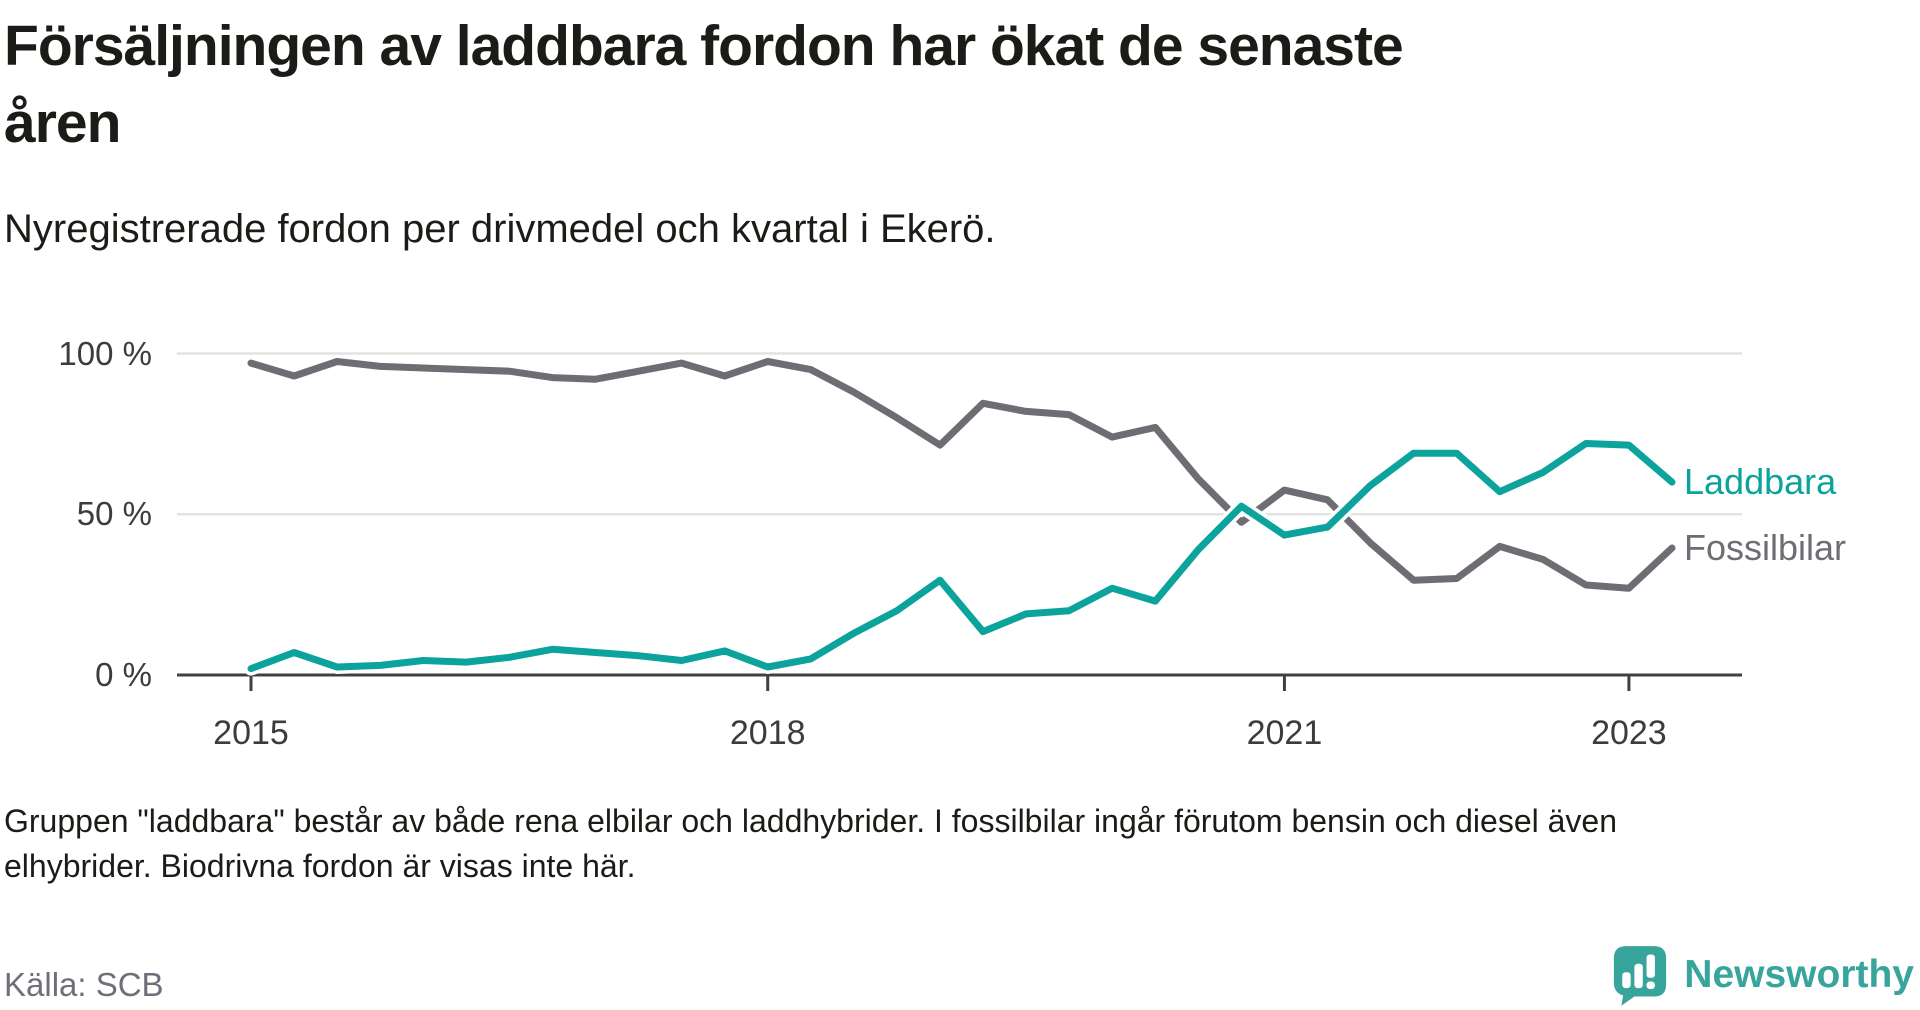 The height and width of the screenshot is (1010, 1920). Describe the element at coordinates (1640, 976) in the screenshot. I see `newsworthy-logo-icon` at that location.